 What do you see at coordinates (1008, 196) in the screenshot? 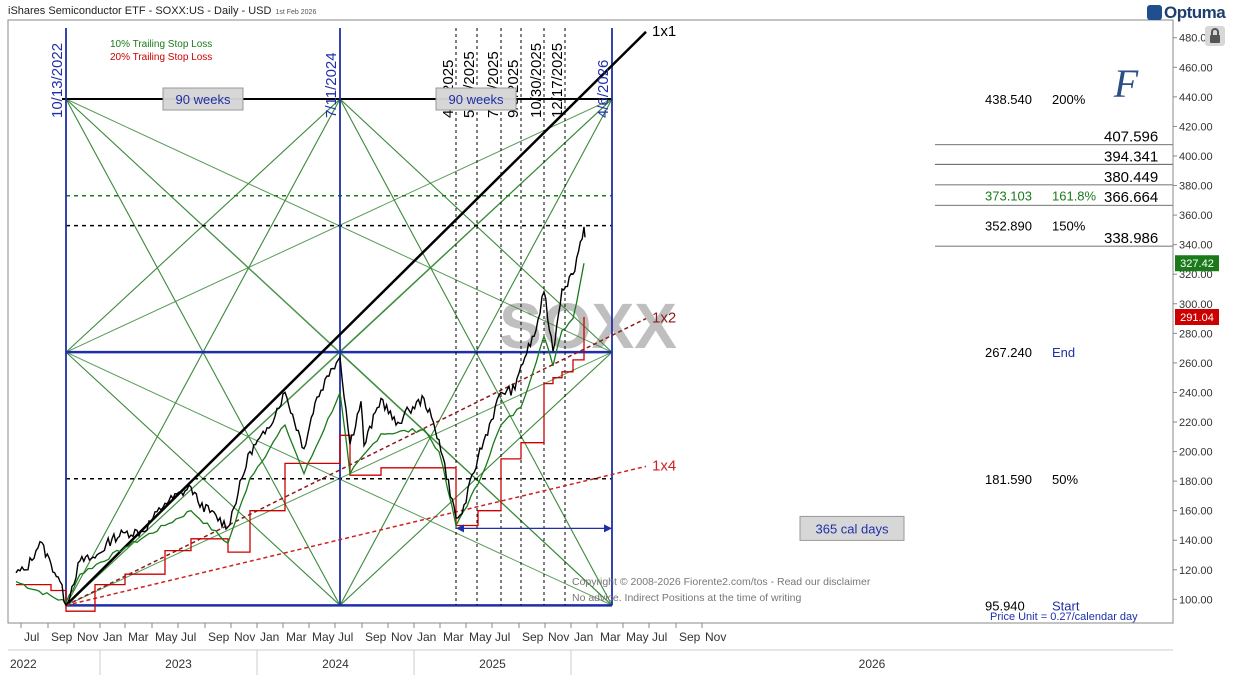
I see `level-value-label: 373.103` at bounding box center [1008, 196].